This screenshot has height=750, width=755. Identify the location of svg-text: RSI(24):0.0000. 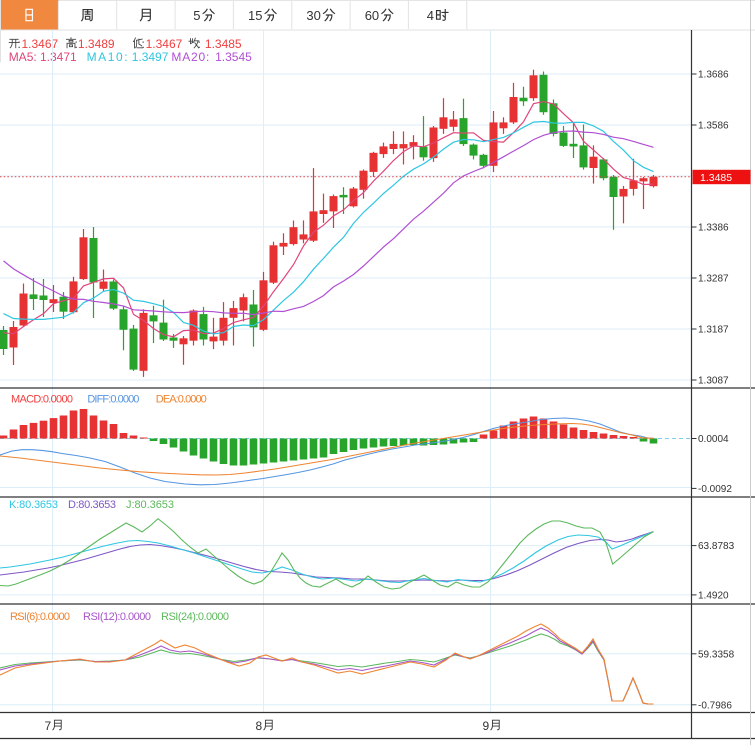
(195, 617).